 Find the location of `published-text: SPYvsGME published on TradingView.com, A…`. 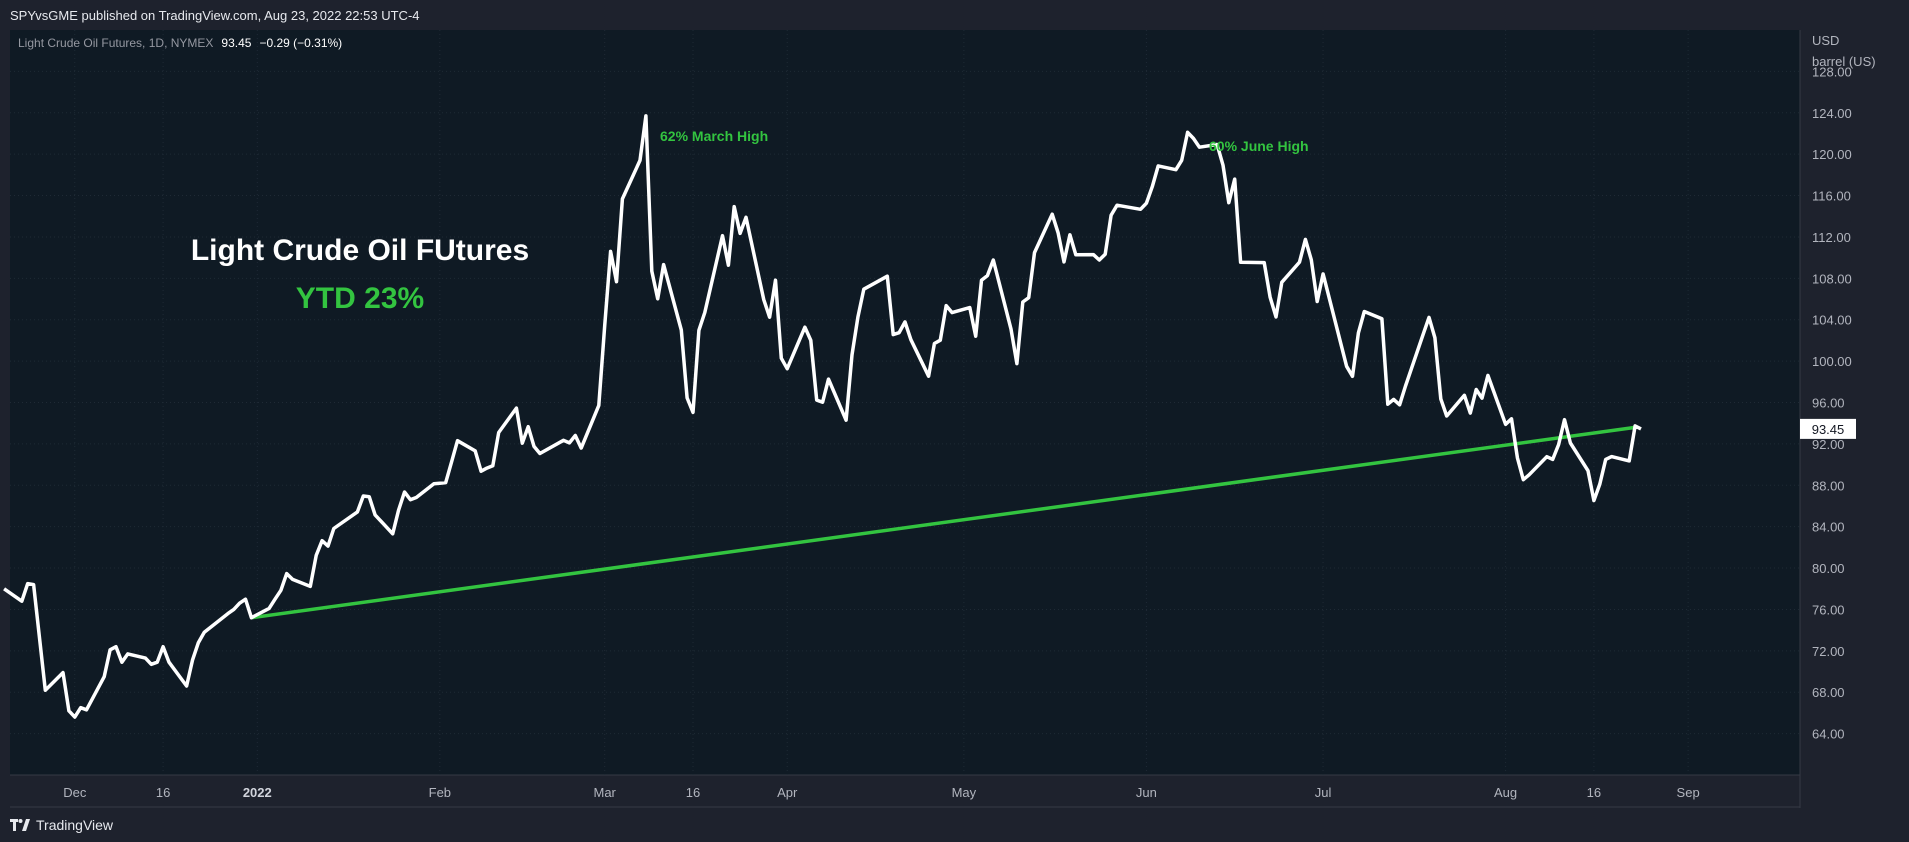

published-text: SPYvsGME published on TradingView.com, A… is located at coordinates (215, 15).